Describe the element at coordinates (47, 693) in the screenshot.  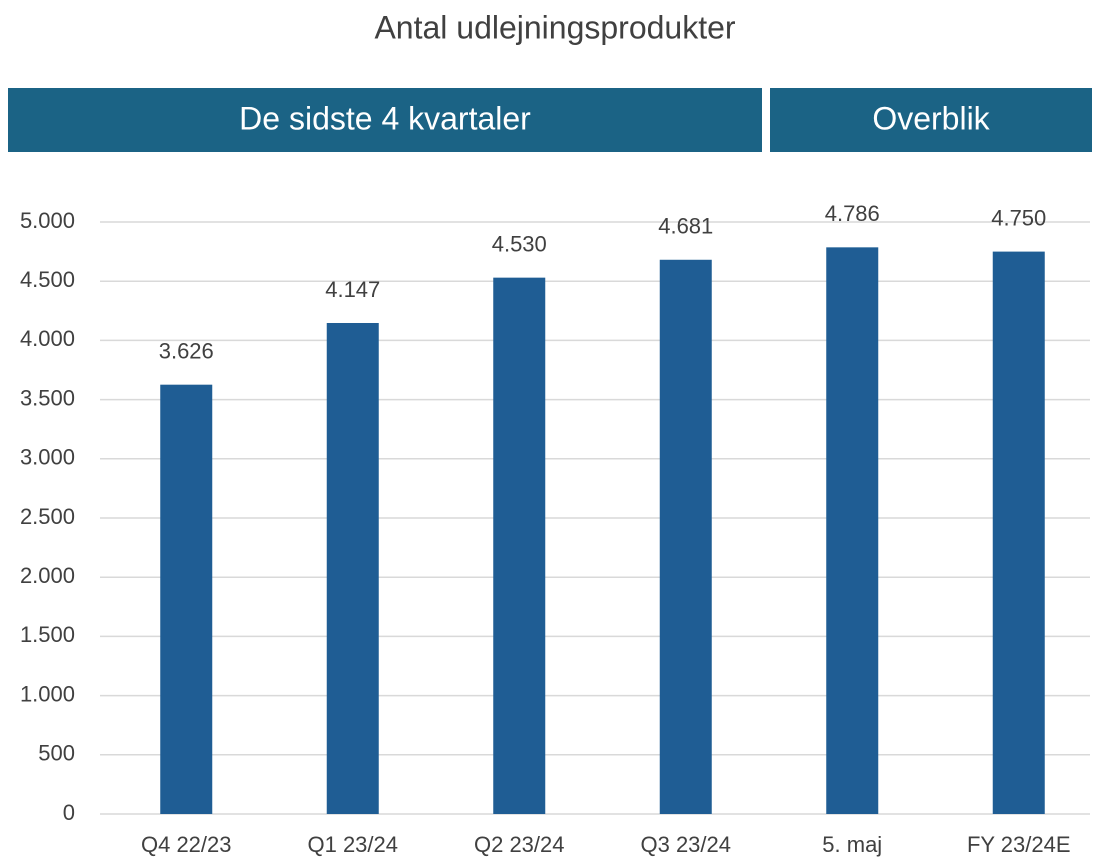
I see `y-tick-label: 1.000` at that location.